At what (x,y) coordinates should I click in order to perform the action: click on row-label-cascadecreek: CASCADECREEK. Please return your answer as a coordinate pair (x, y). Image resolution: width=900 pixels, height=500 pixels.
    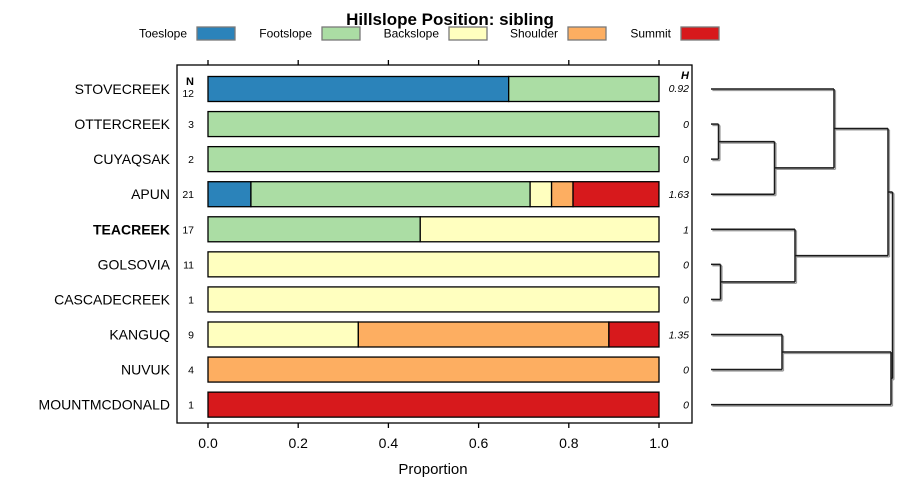
    Looking at the image, I should click on (112, 299).